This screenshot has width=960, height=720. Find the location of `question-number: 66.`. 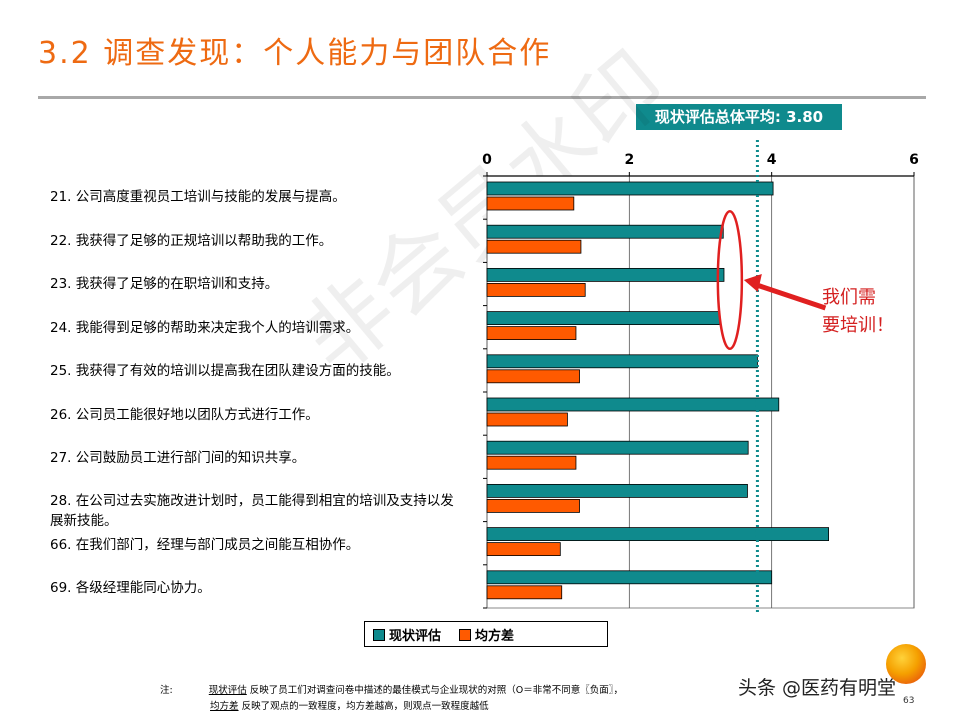

question-number: 66. is located at coordinates (61, 545).